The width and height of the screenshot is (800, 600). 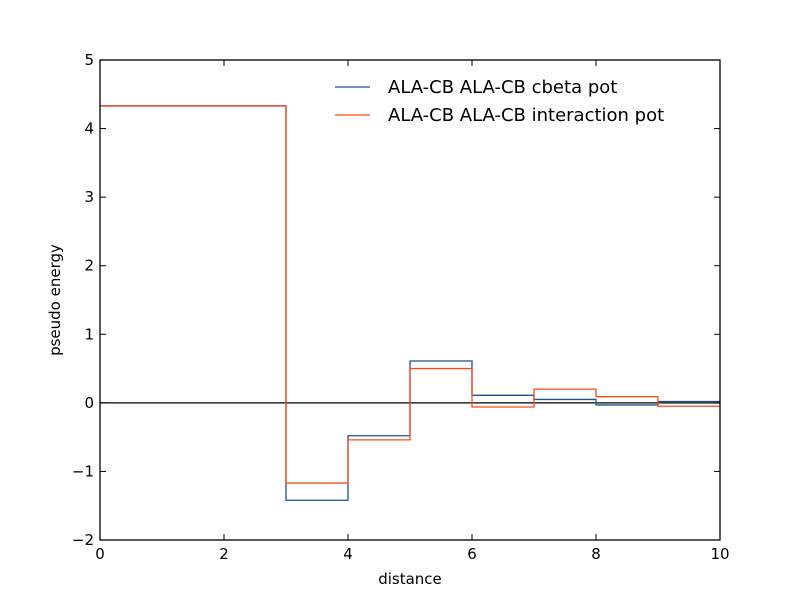 I want to click on y-tick-label: 5, so click(x=89, y=60).